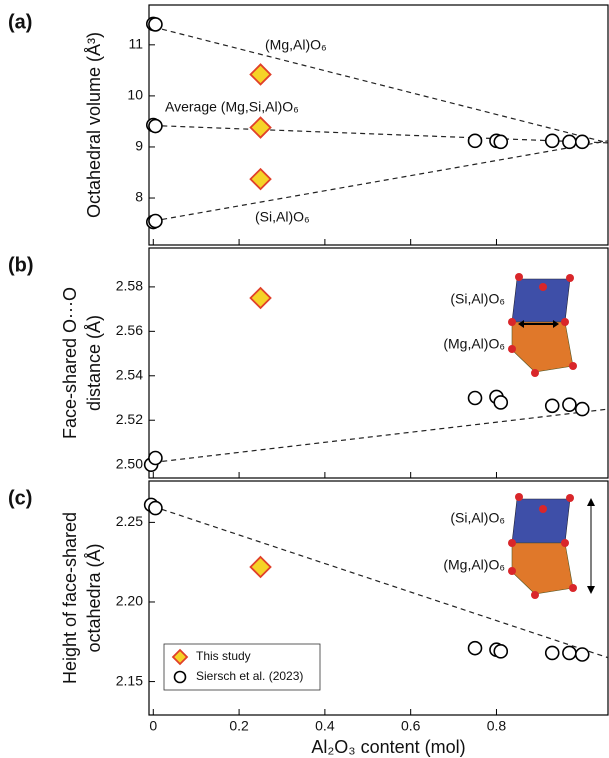 This screenshot has width=609, height=758. I want to click on y-tick-label: 2.58, so click(129, 286).